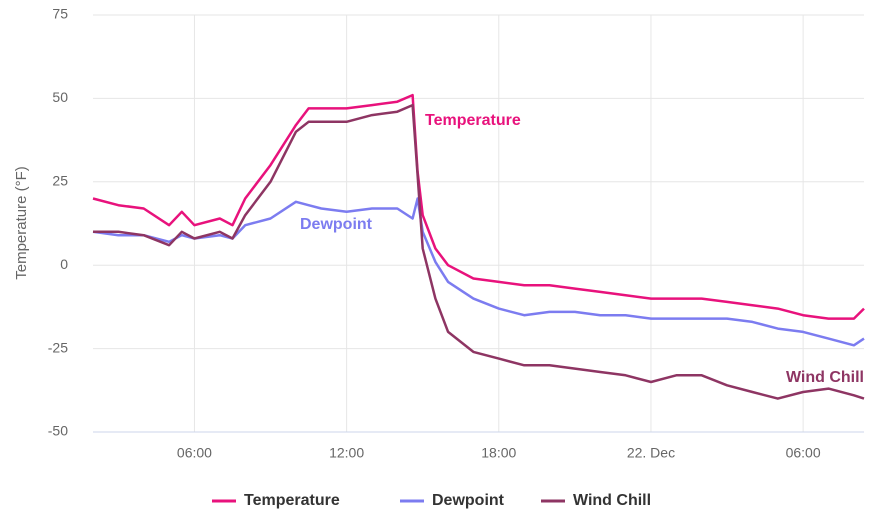 The width and height of the screenshot is (895, 515). Describe the element at coordinates (64, 264) in the screenshot. I see `y-tick-label: 0` at that location.